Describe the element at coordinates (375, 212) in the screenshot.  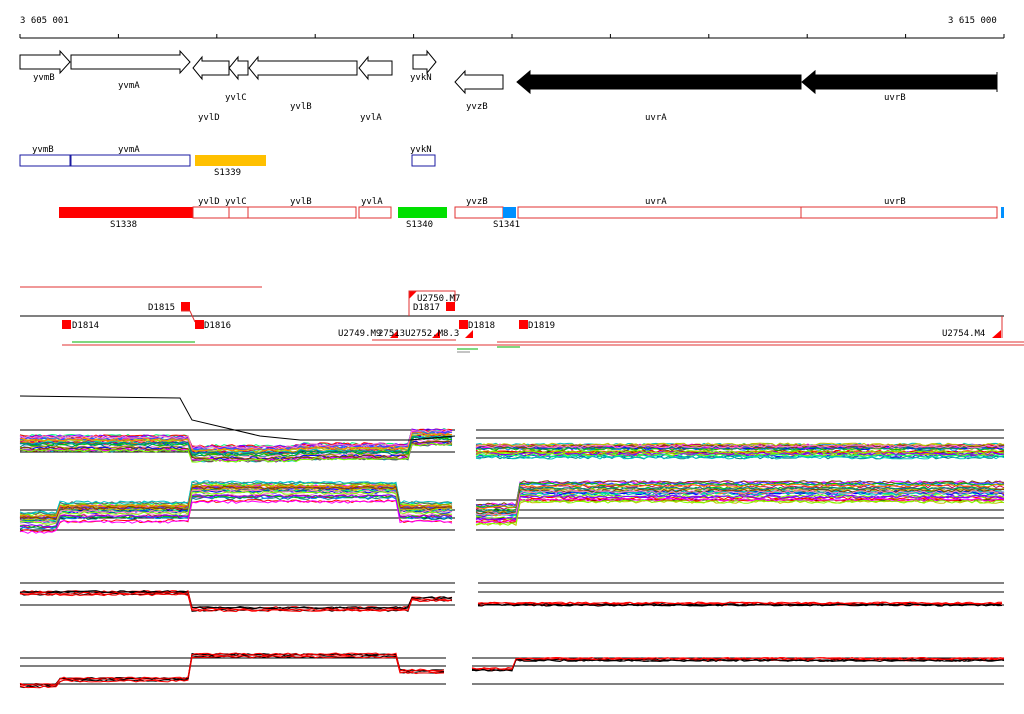
I see `feature-box-yvlA` at that location.